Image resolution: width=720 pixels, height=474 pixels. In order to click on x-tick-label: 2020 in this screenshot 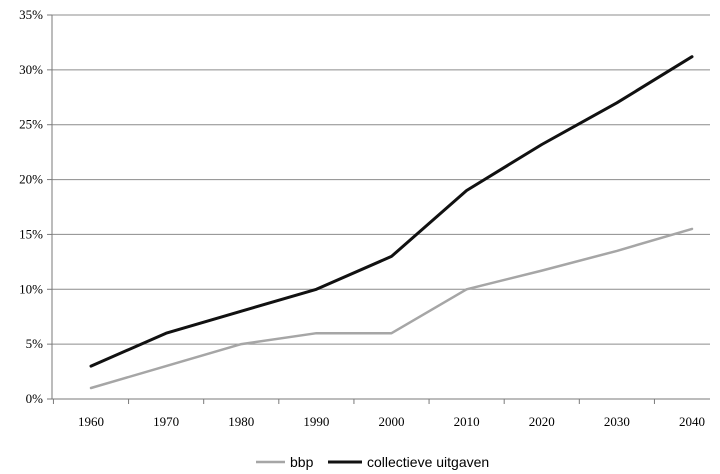, I will do `click(542, 421)`.